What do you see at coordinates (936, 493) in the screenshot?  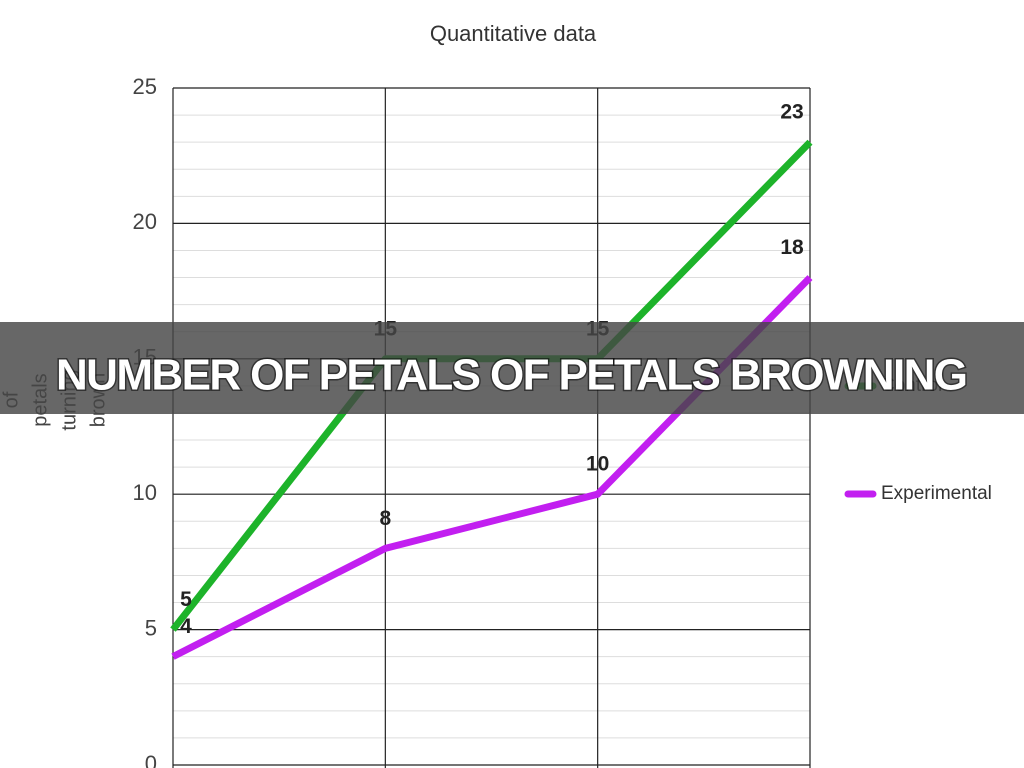 I see `legend-label: Experimental` at bounding box center [936, 493].